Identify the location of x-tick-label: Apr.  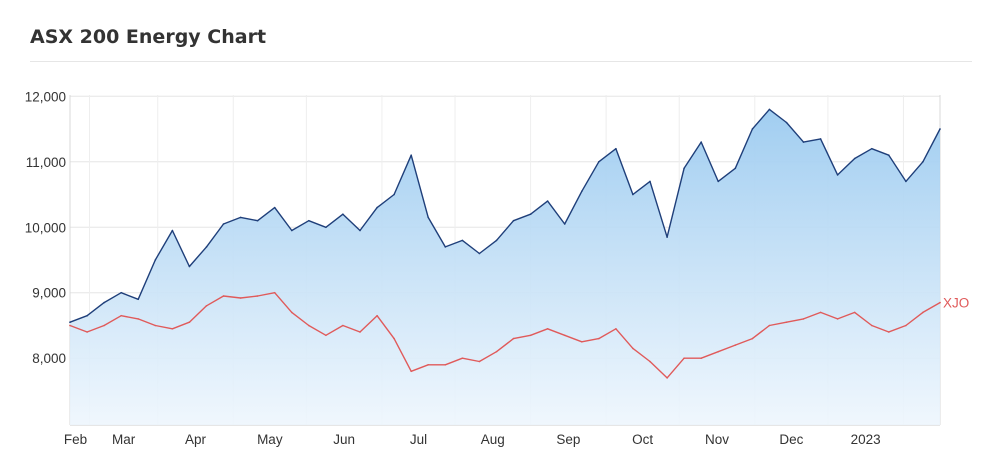
(196, 439).